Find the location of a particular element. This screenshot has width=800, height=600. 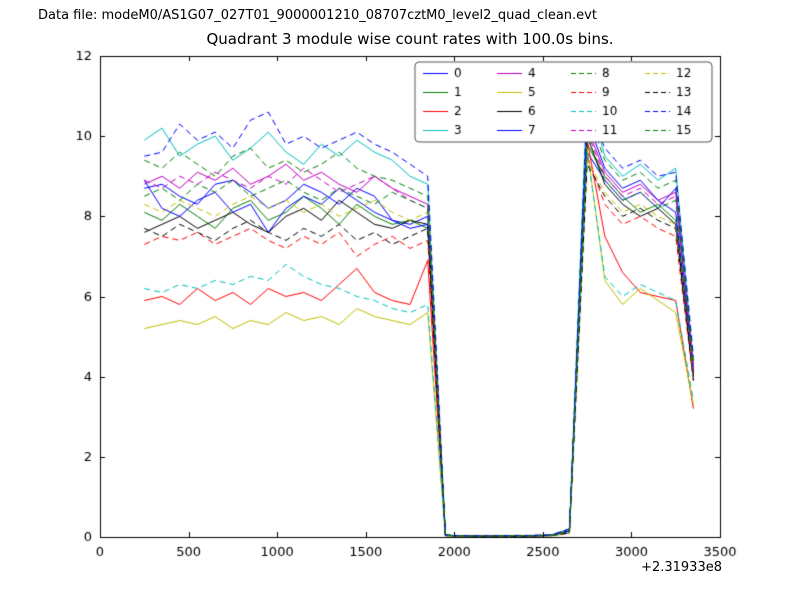

x-axis-offset-label: +2.31933e8 is located at coordinates (681, 567).